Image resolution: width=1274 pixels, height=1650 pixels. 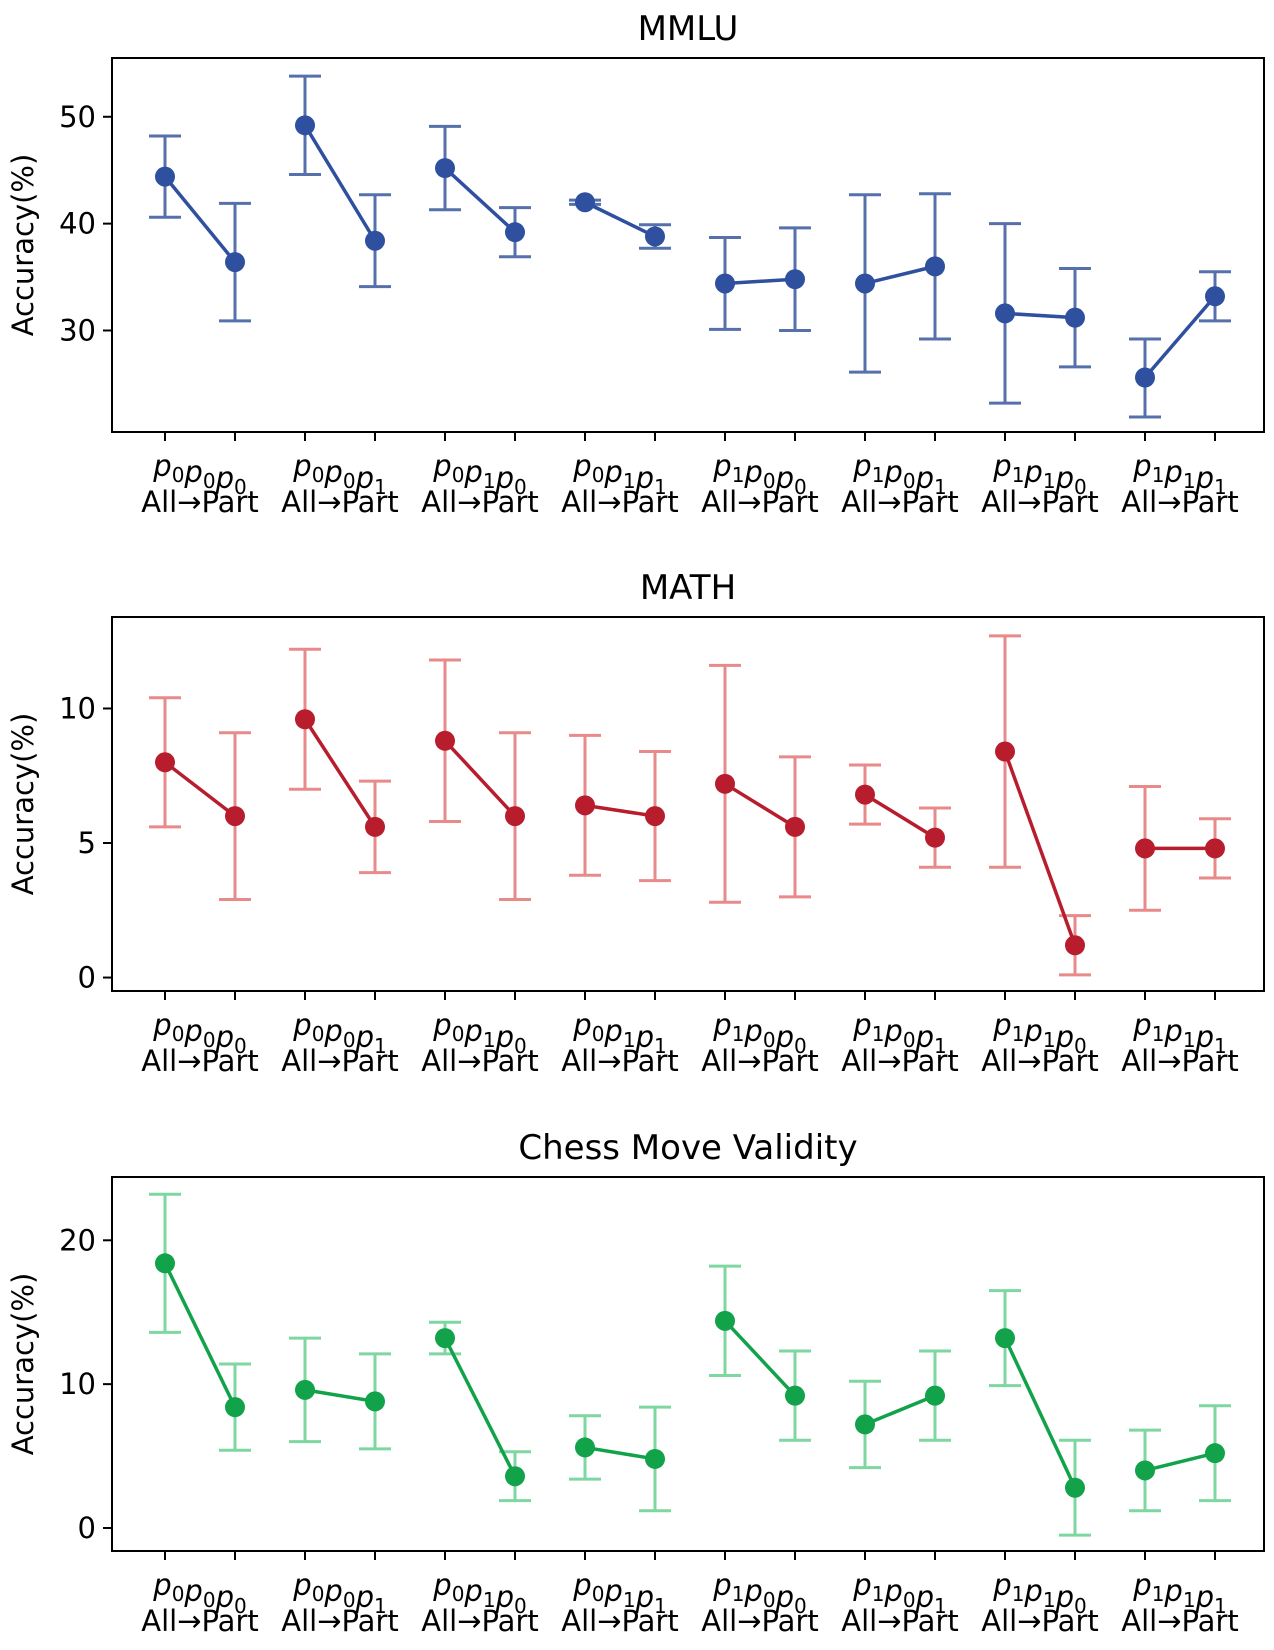 What do you see at coordinates (87, 843) in the screenshot?
I see `y-tick-label: 5` at bounding box center [87, 843].